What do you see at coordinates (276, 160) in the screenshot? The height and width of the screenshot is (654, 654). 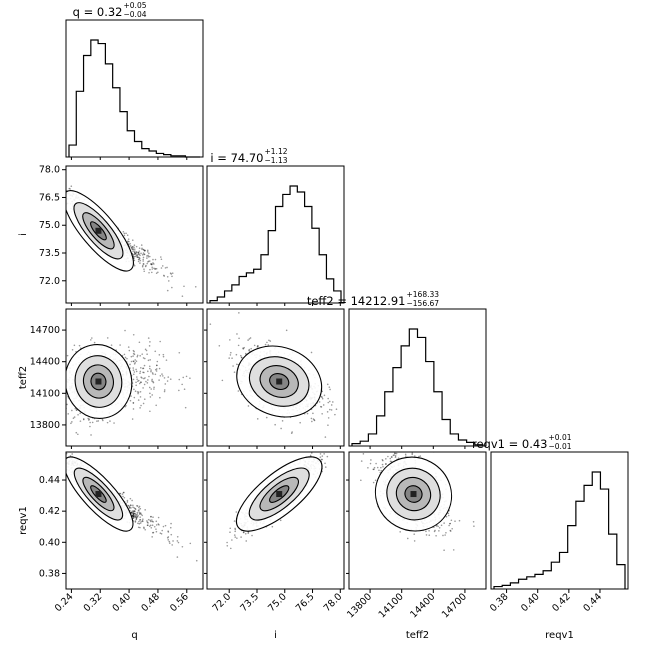 I see `title-minus: −1.13` at bounding box center [276, 160].